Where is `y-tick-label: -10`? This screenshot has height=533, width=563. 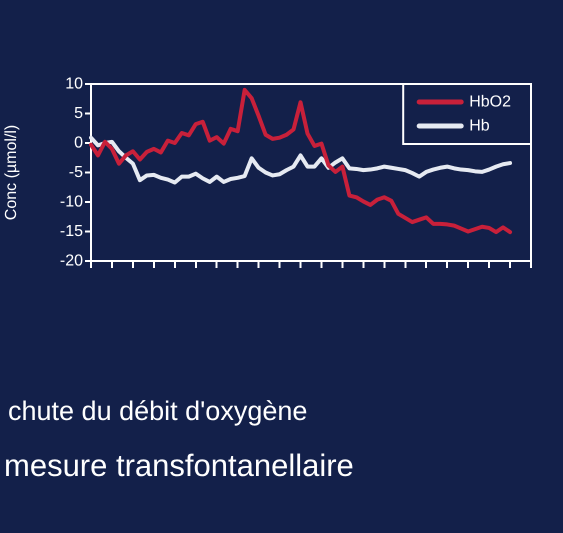
y-tick-label: -10 is located at coordinates (72, 201).